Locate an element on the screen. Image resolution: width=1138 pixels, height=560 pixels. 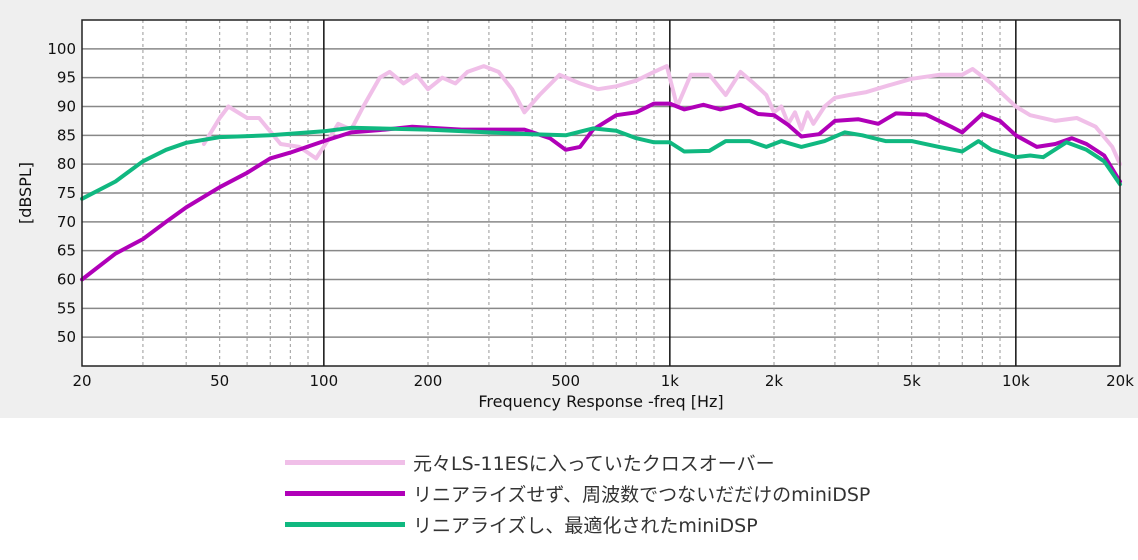
legend-label: 元々LS-11ESに入っていたクロスオーバー is located at coordinates (594, 464).